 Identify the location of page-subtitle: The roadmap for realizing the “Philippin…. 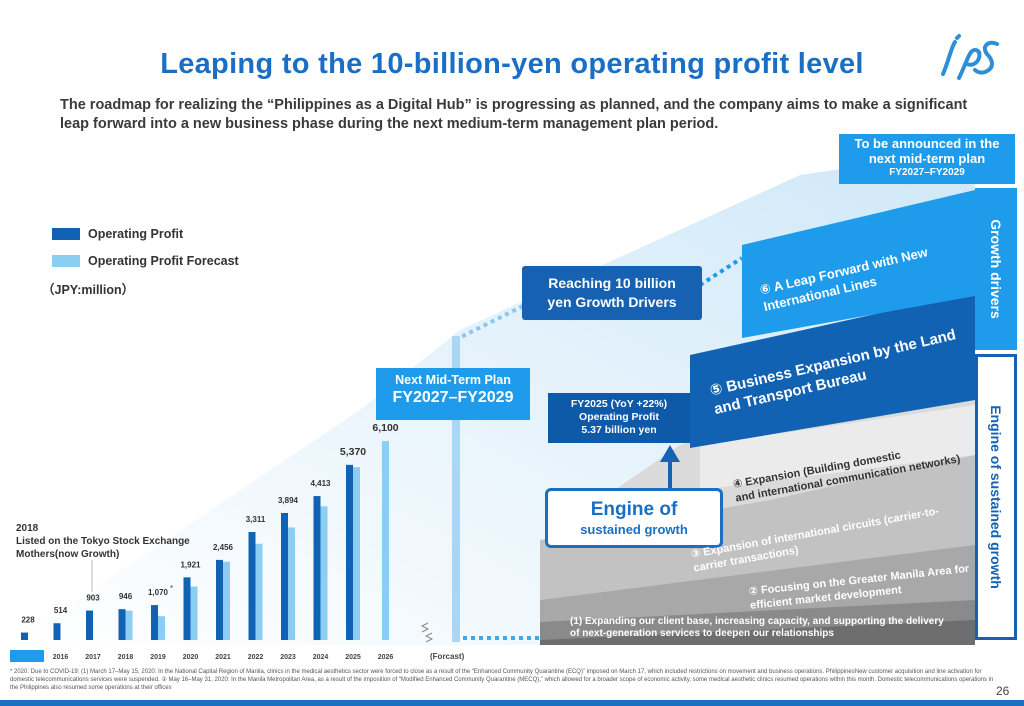
(514, 114).